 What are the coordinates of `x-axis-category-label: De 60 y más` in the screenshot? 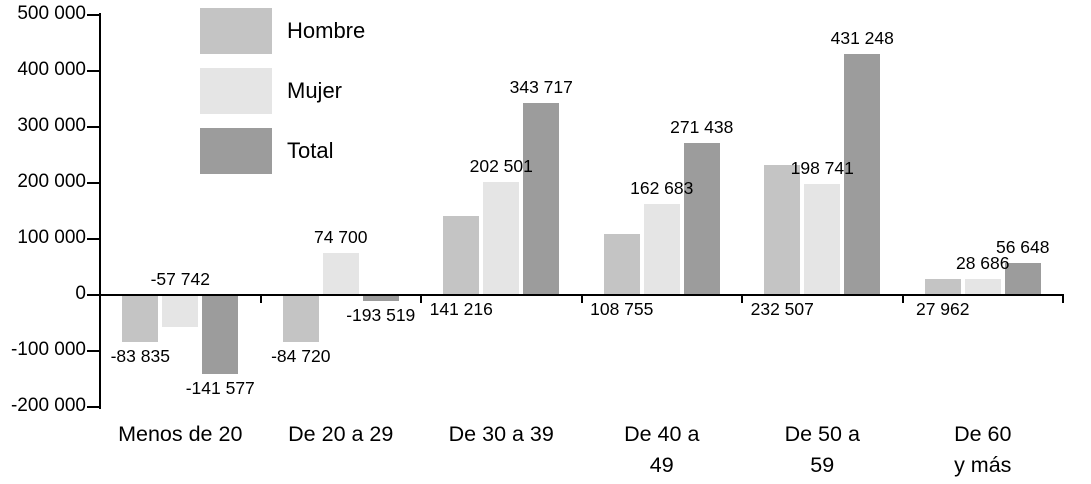 It's located at (982, 450).